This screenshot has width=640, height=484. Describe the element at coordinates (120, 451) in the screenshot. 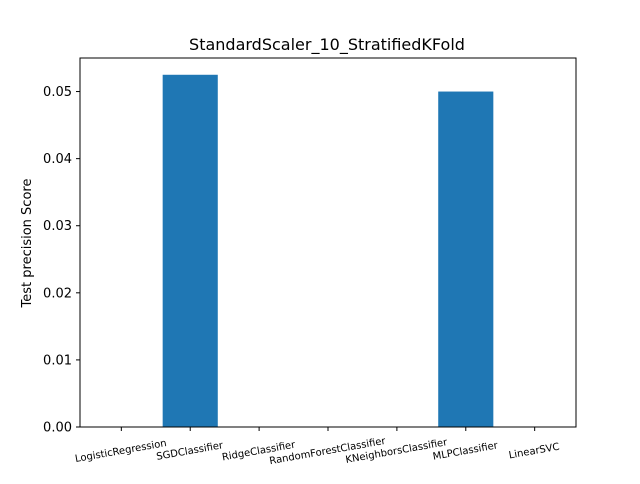

I see `x-tick-label: LogisticRegression` at that location.